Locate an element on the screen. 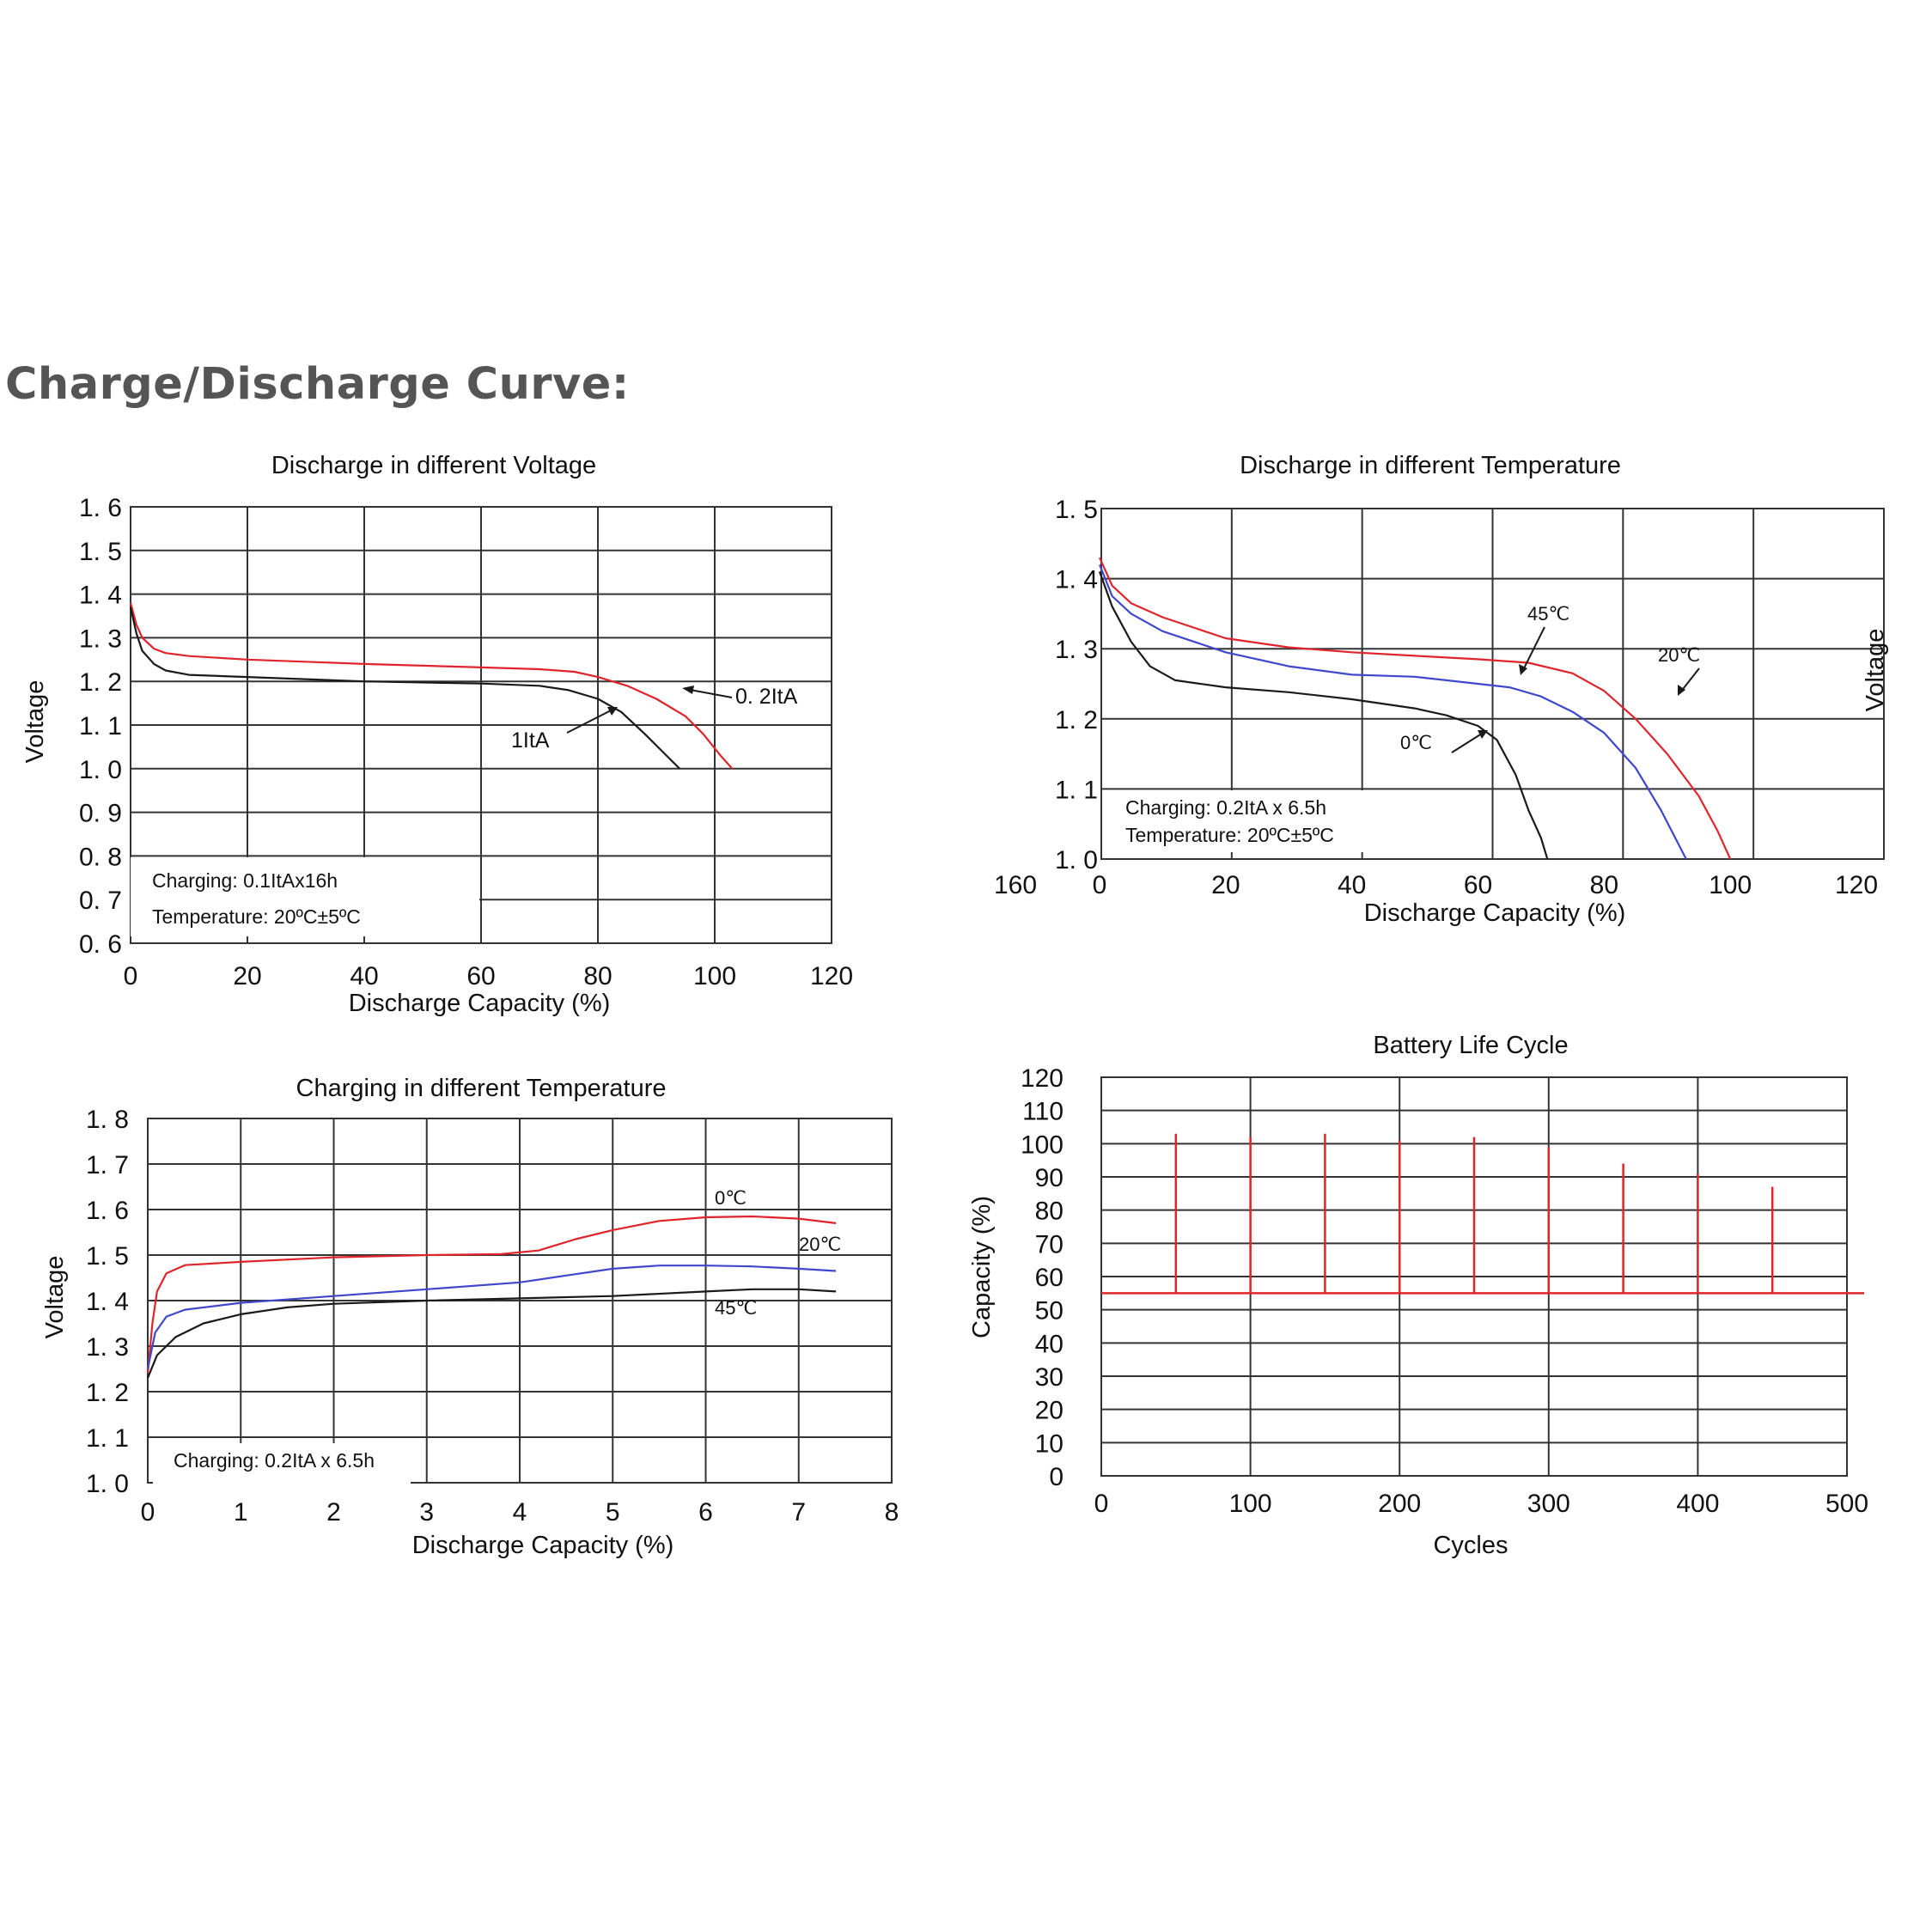  y-tick-label: 100 is located at coordinates (1042, 1145).